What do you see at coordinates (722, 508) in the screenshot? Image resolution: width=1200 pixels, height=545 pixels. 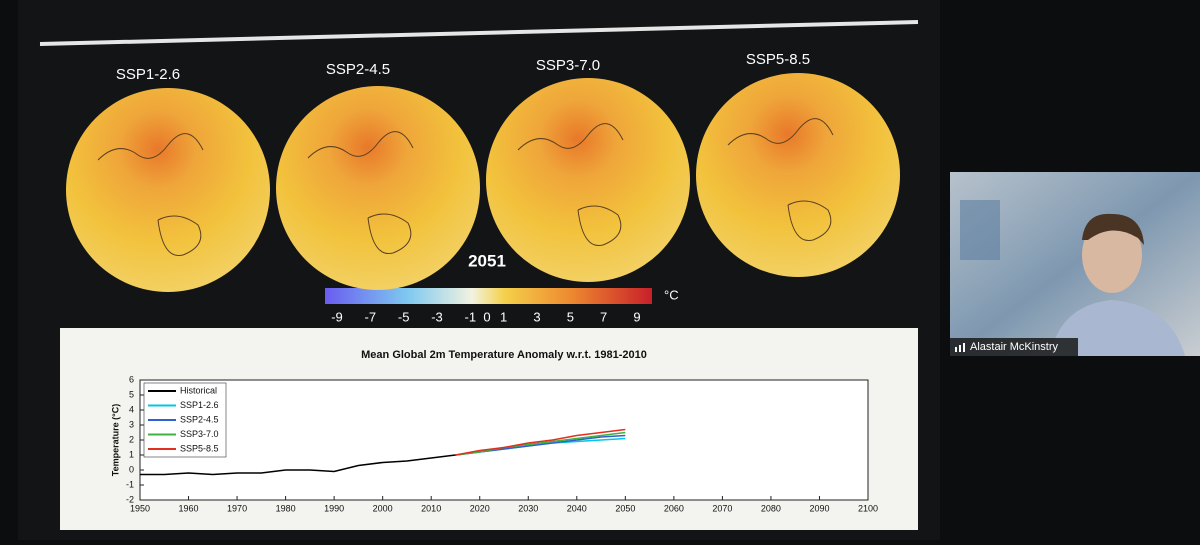 I see `x-tick-label: 2070` at bounding box center [722, 508].